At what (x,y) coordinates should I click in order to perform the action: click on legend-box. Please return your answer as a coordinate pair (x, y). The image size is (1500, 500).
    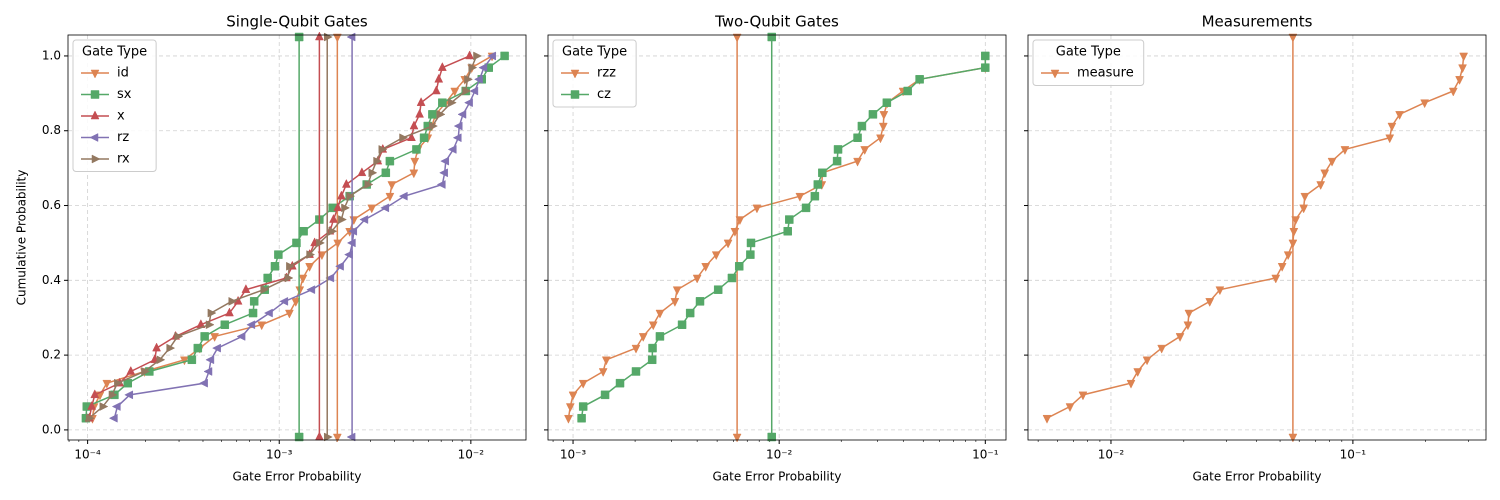
    Looking at the image, I should click on (1088, 62).